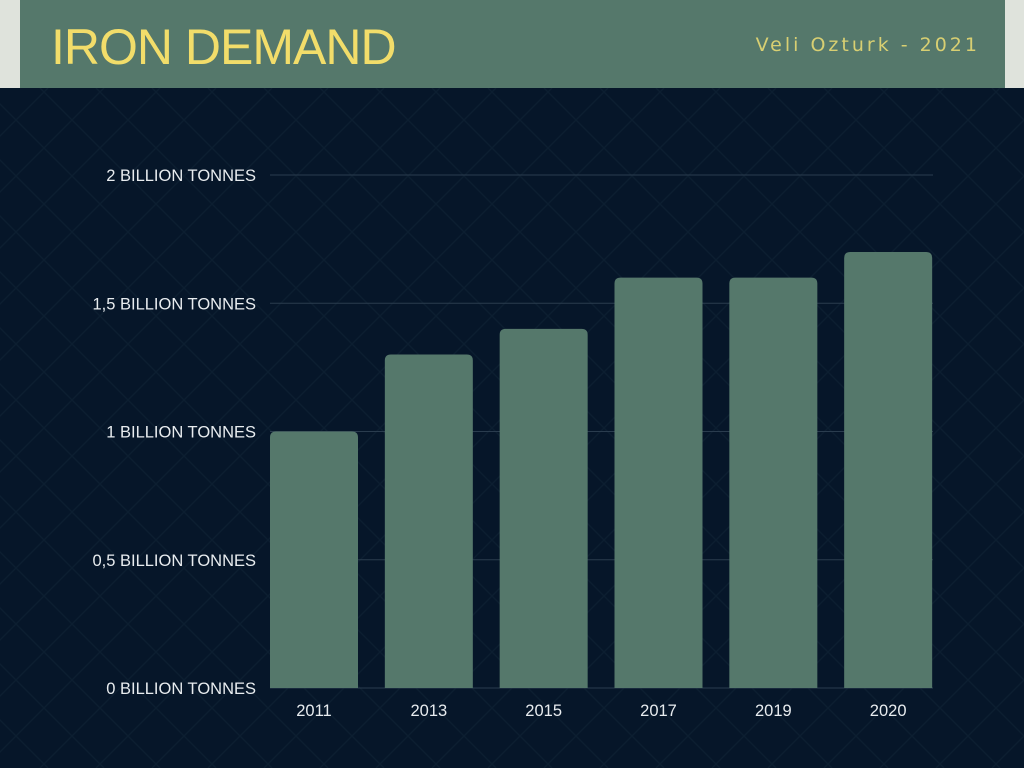 This screenshot has height=768, width=1024. What do you see at coordinates (181, 176) in the screenshot?
I see `y-tick-label: 2 BILLION TONNES` at bounding box center [181, 176].